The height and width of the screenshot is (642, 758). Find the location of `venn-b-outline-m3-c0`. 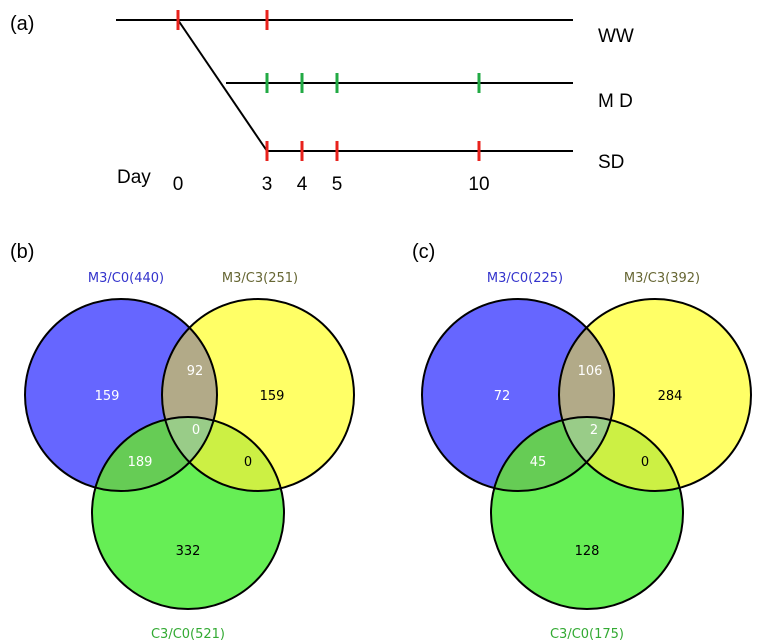

venn-b-outline-m3-c0 is located at coordinates (121, 395).